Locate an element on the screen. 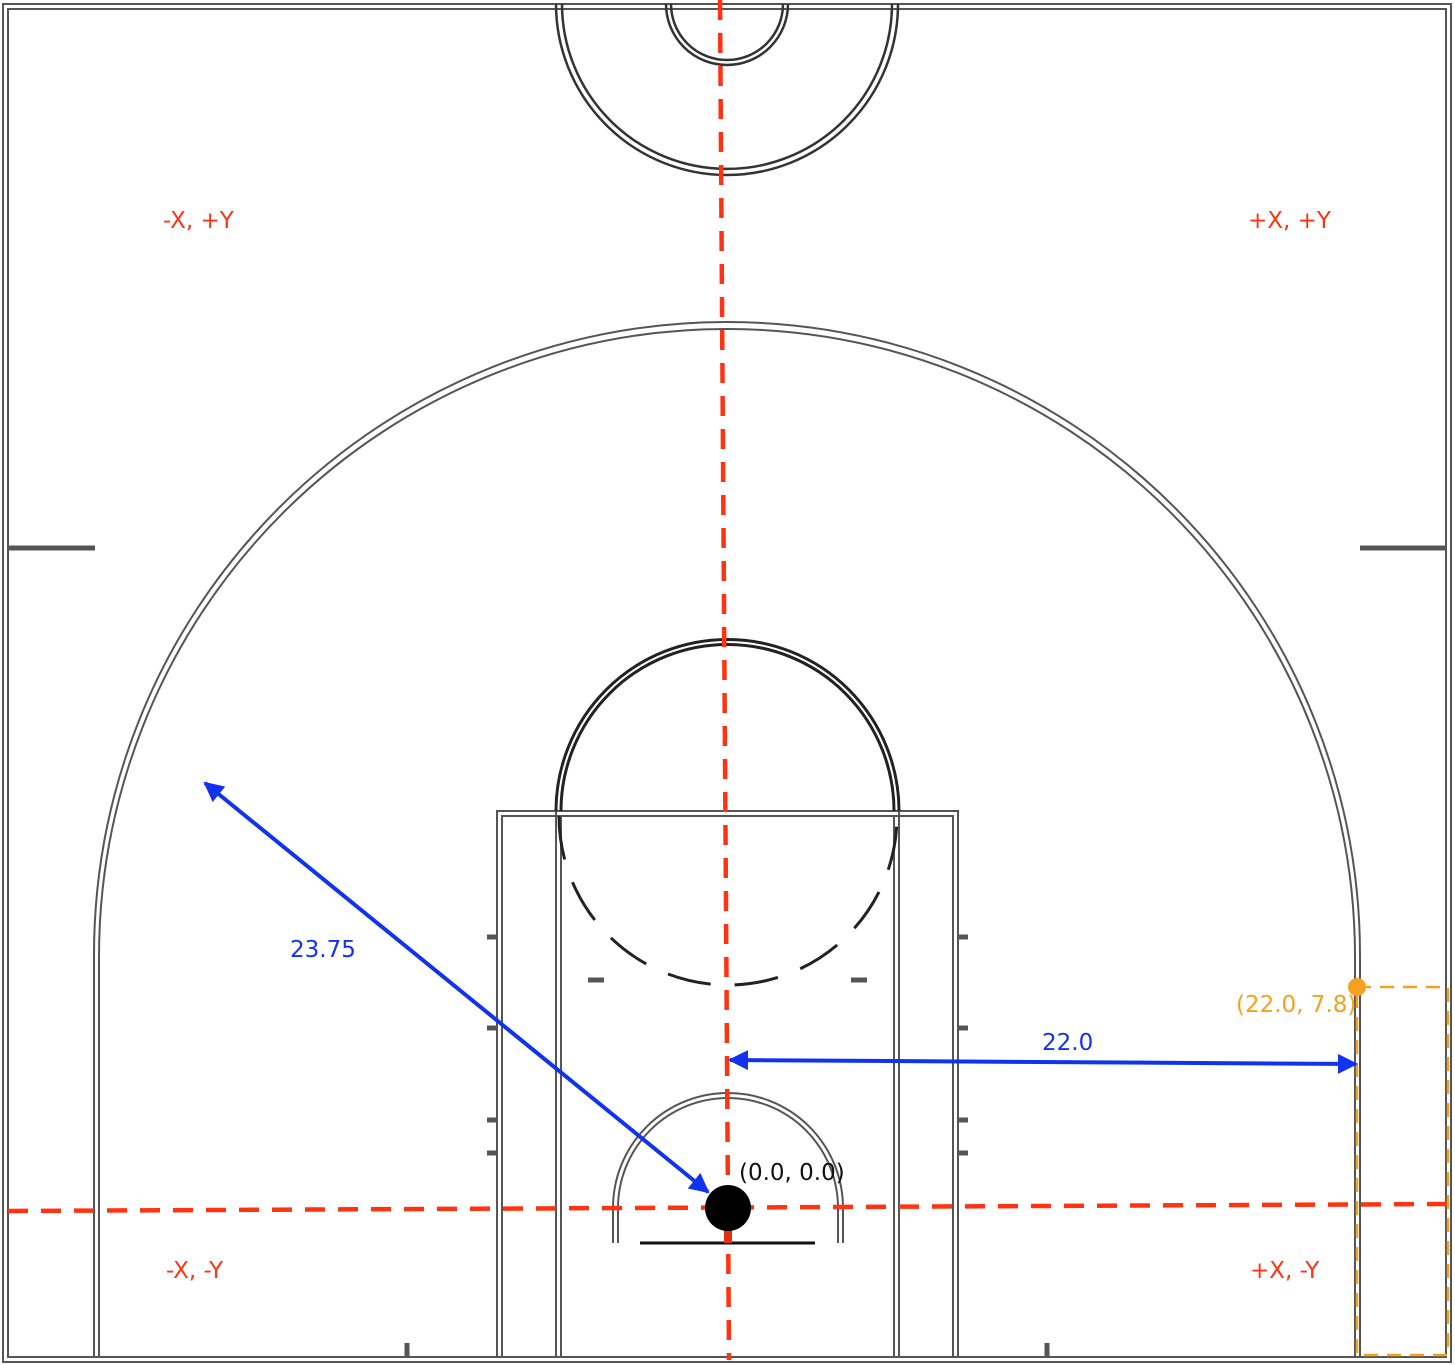 Image resolution: width=1455 pixels, height=1365 pixels. corner-three-distance-arrow is located at coordinates (1043, 1062).